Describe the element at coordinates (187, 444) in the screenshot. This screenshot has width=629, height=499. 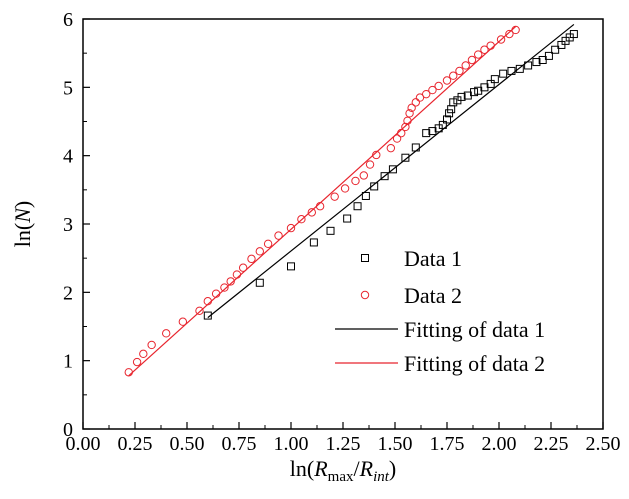
I see `x-tick-label: 0.50` at that location.